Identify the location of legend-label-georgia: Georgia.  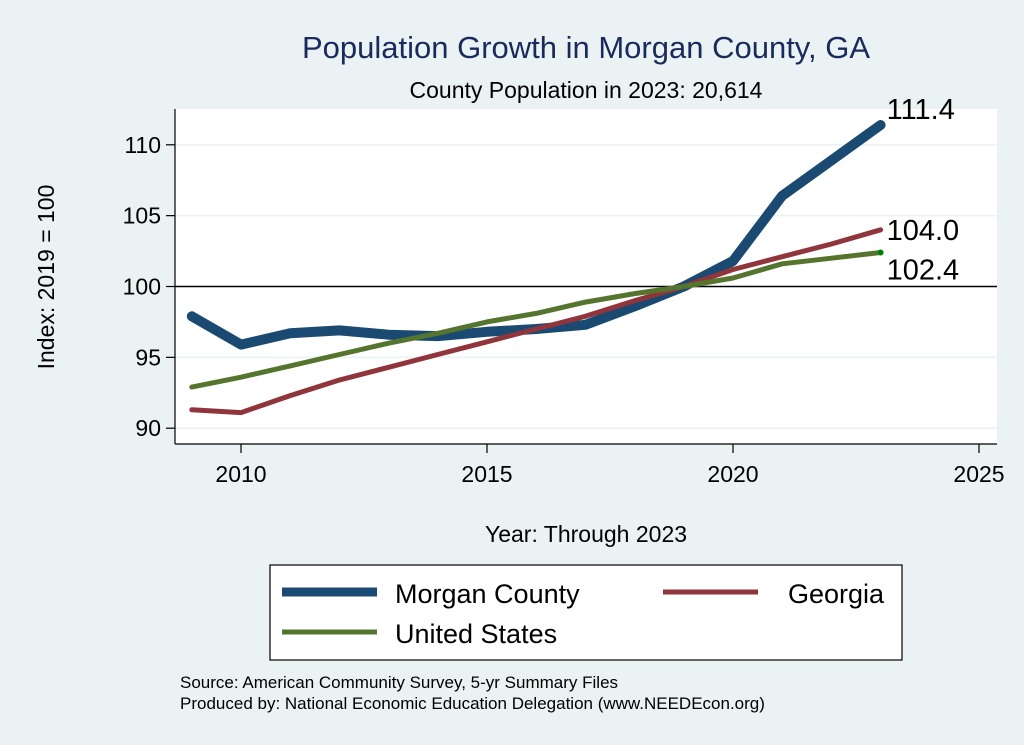
(836, 594).